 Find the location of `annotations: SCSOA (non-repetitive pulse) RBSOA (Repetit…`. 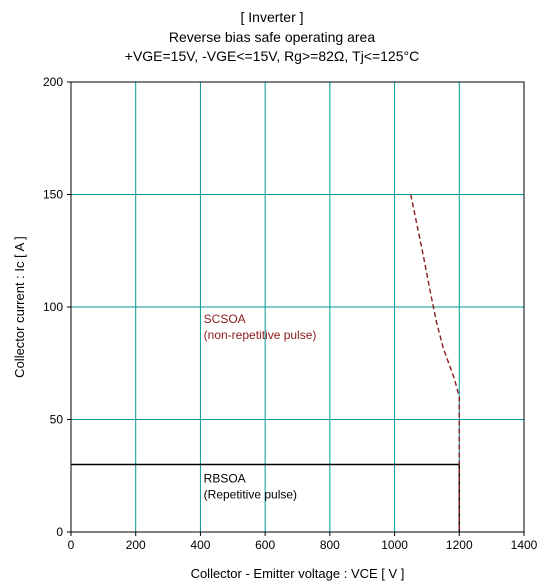

annotations: SCSOA (non-repetitive pulse) RBSOA (Repetit… is located at coordinates (260, 407).